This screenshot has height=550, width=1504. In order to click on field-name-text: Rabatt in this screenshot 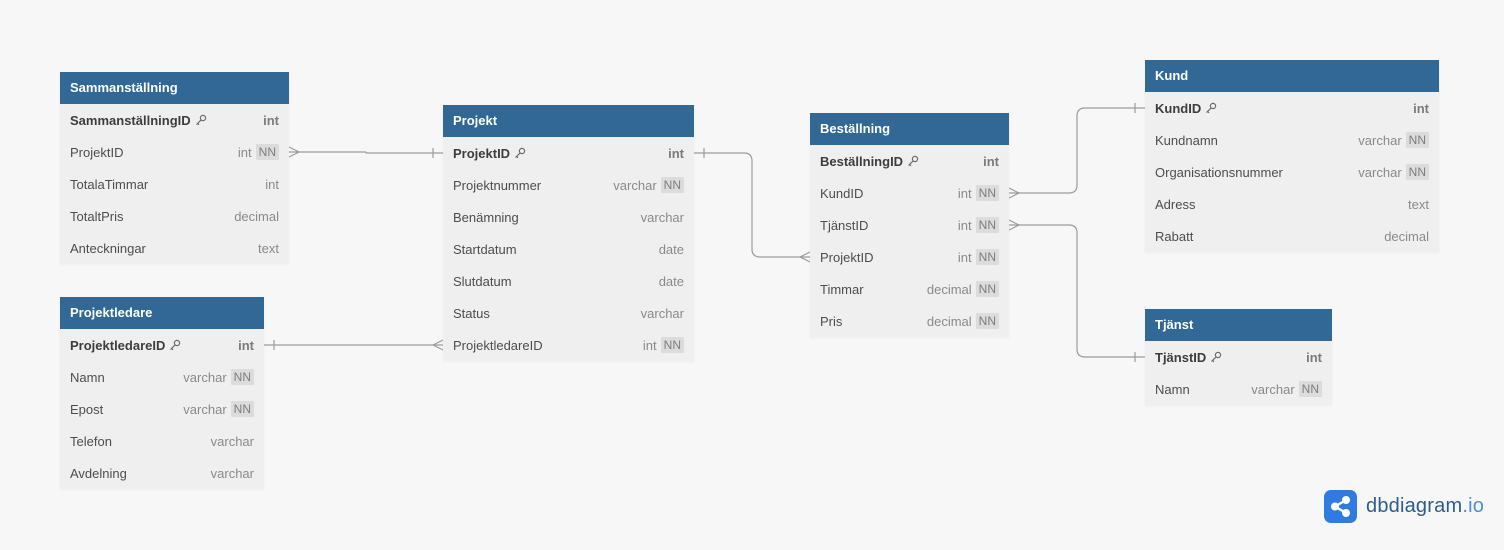, I will do `click(1174, 236)`.